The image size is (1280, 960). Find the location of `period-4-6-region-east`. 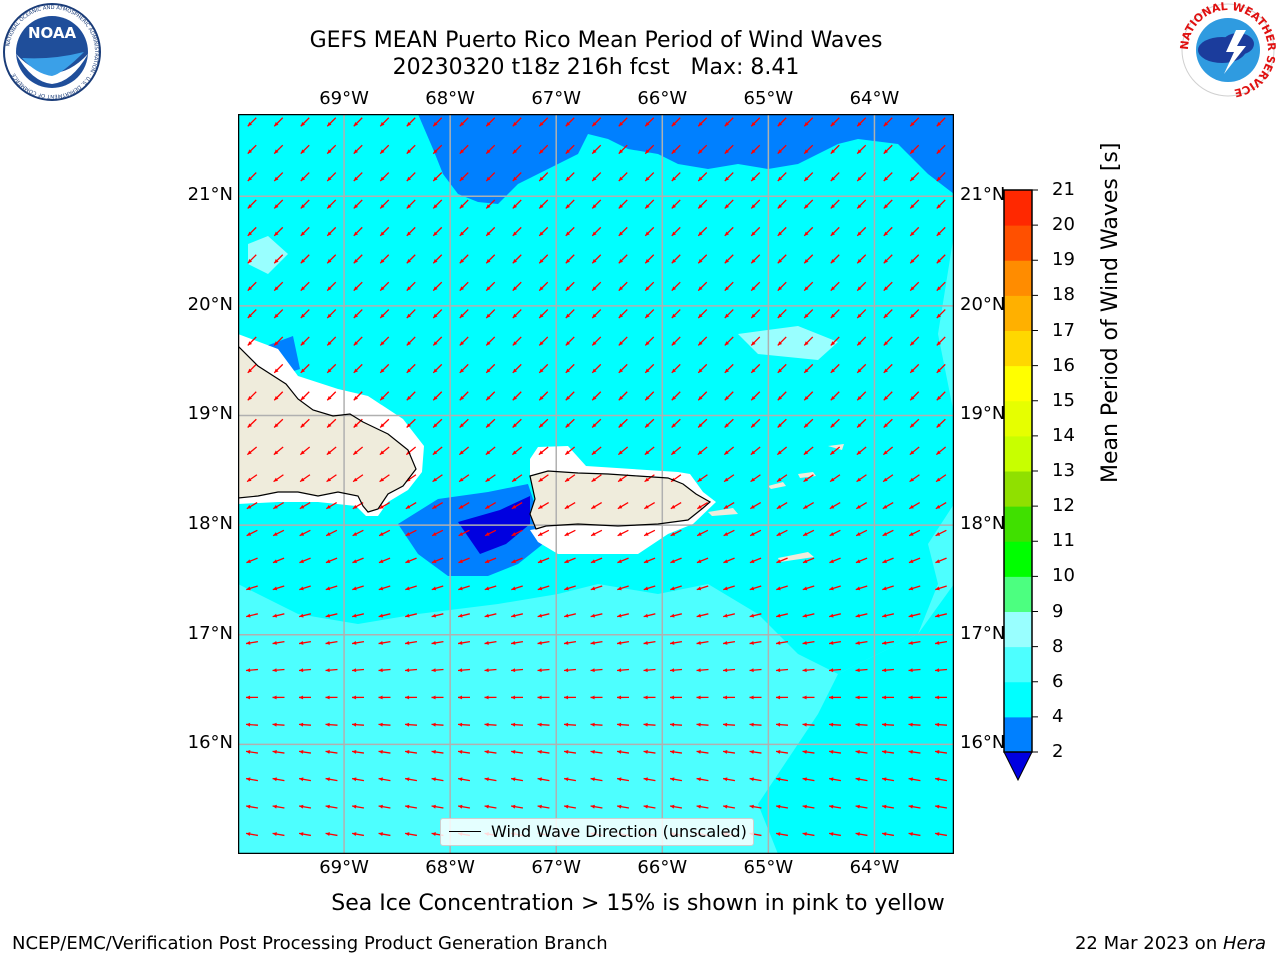

period-4-6-region-east is located at coordinates (856, 719).